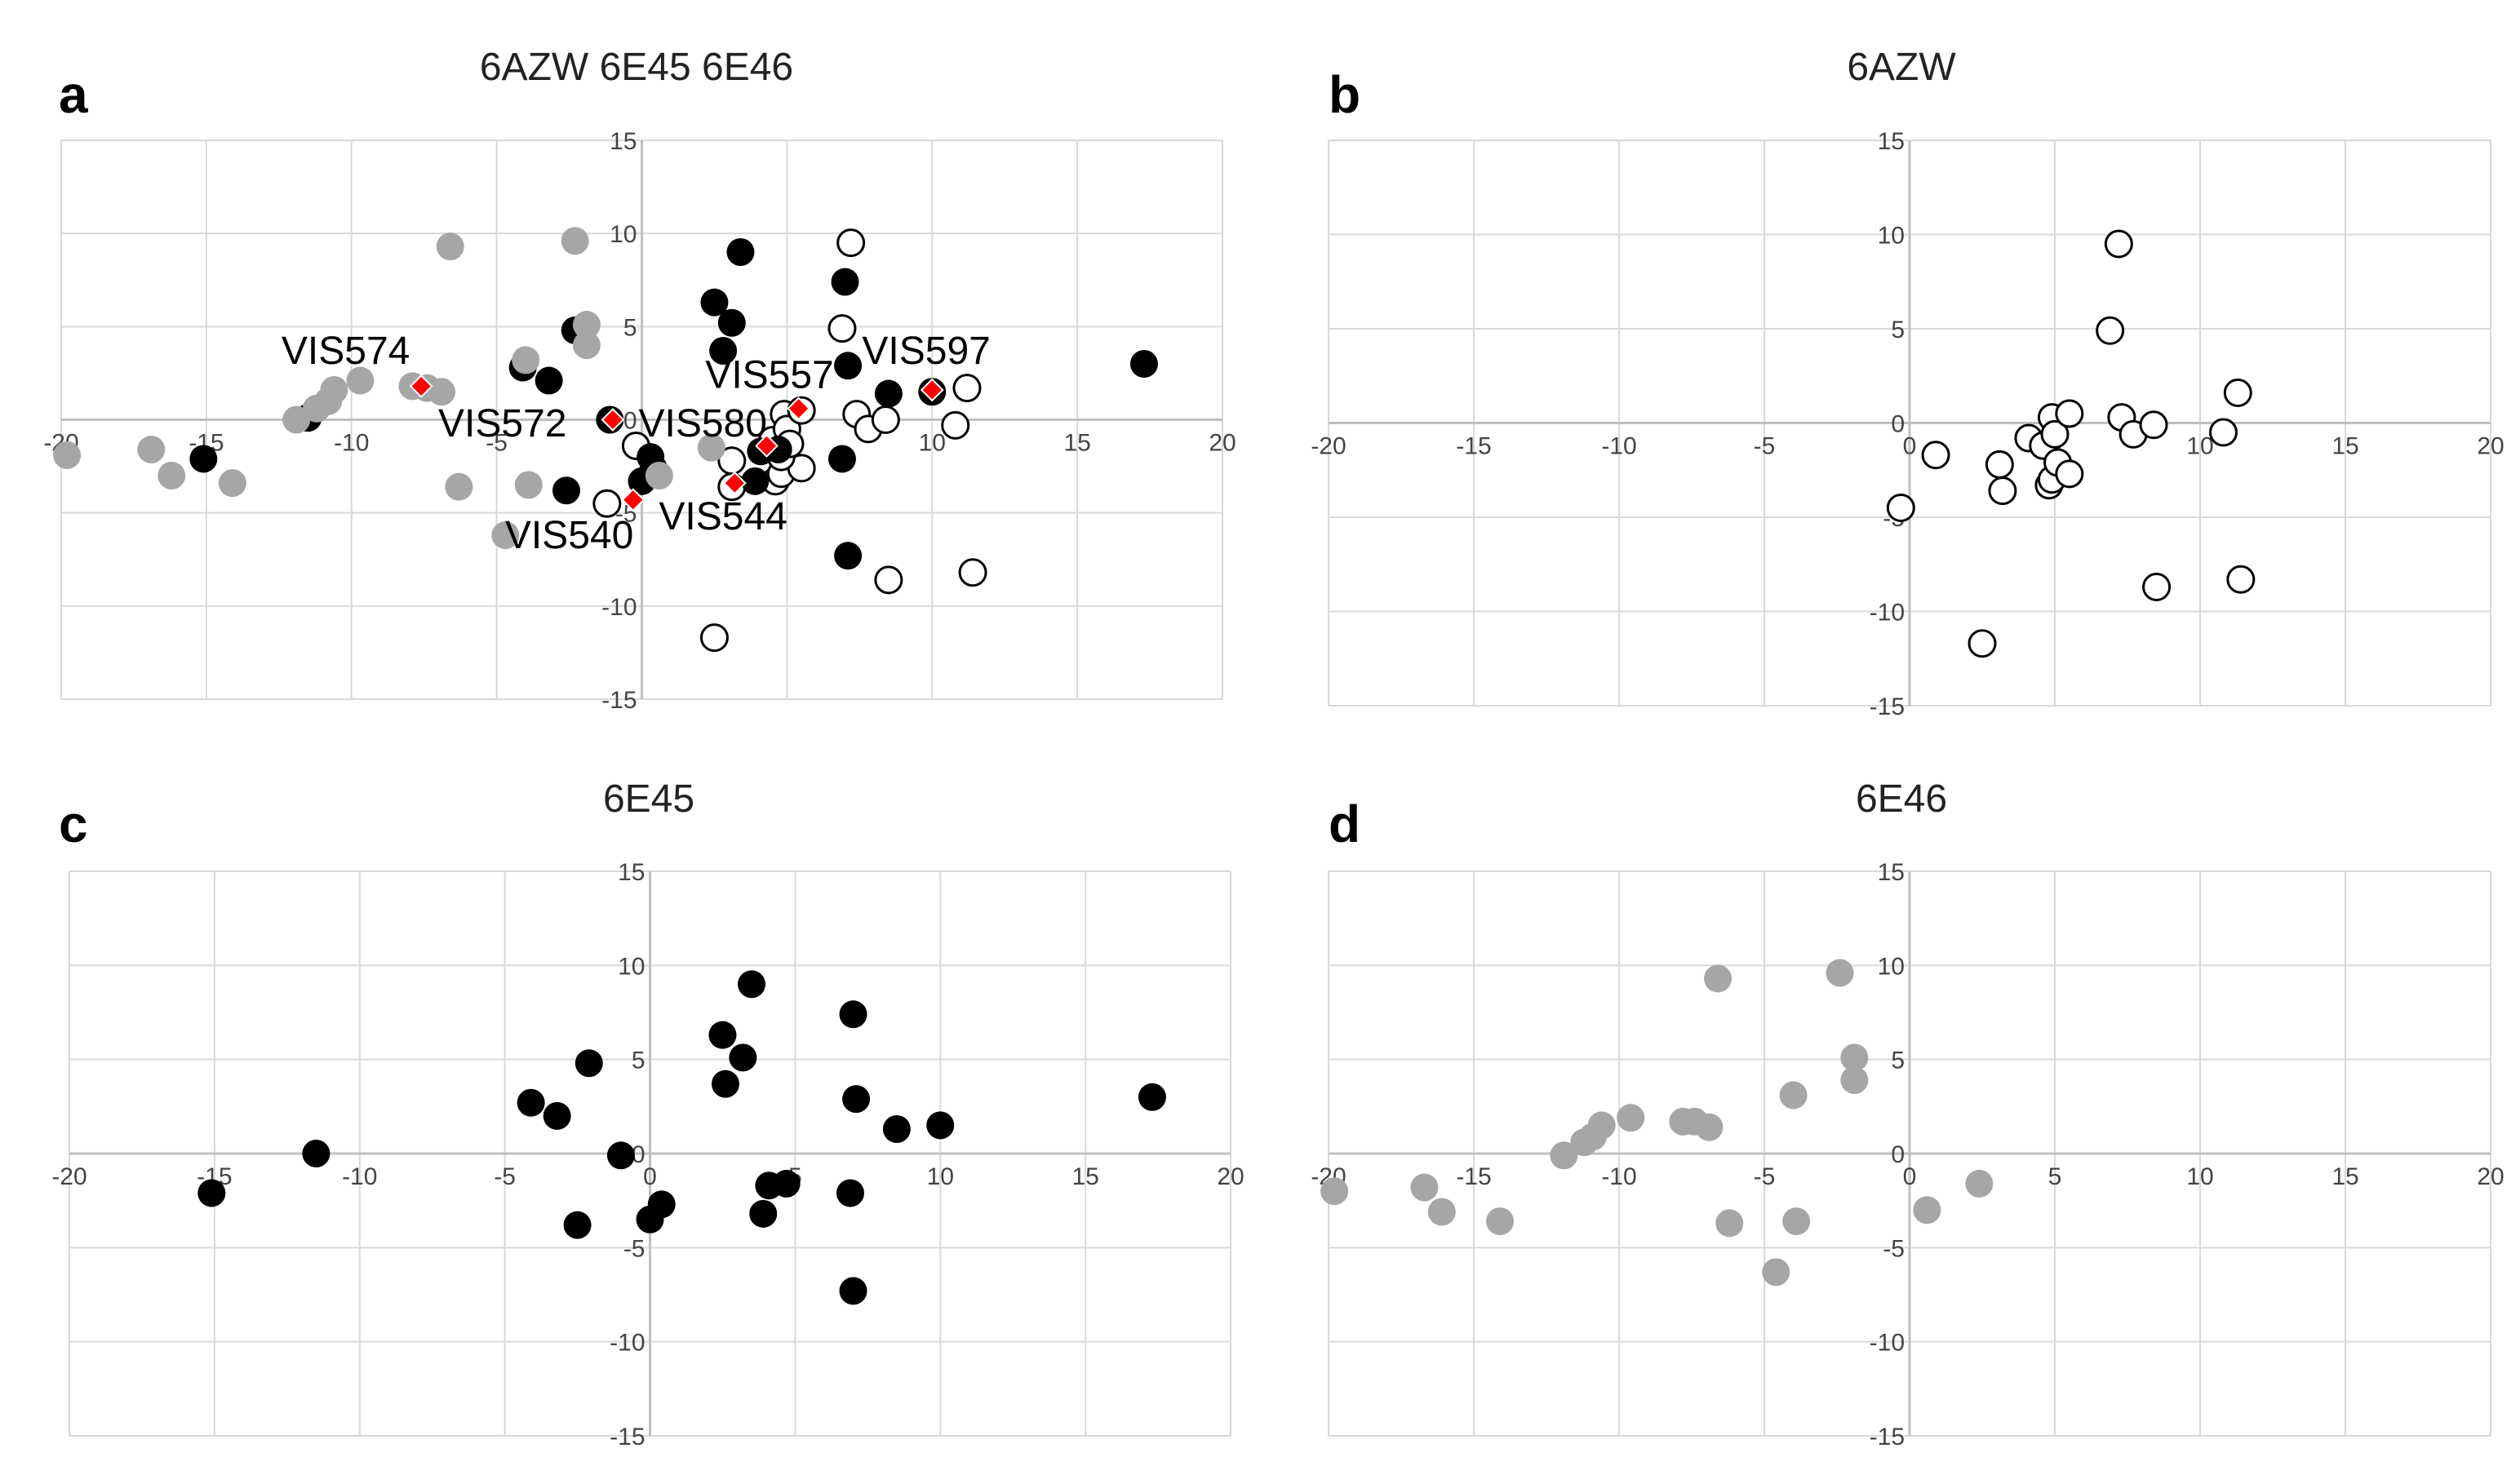  I want to click on annotation-label: VIS574, so click(346, 351).